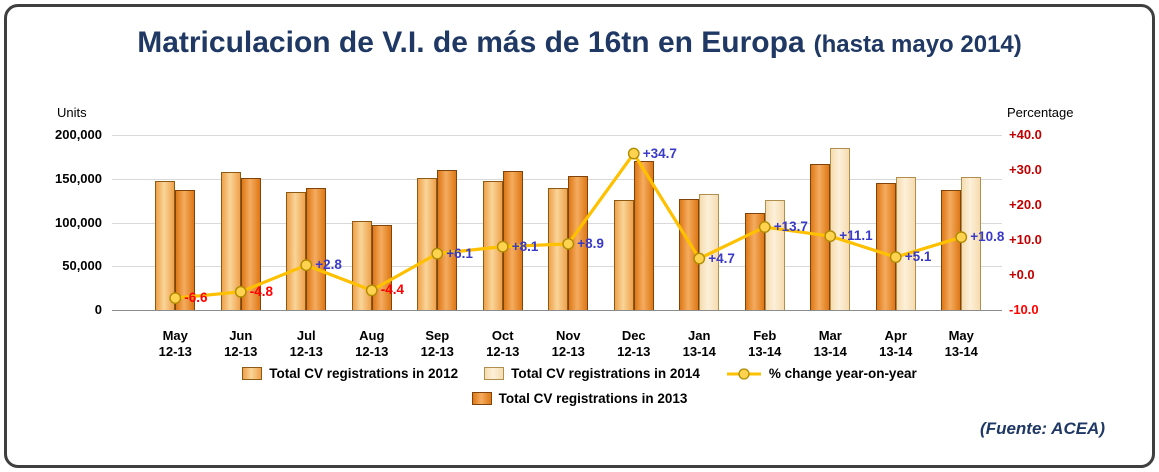 The width and height of the screenshot is (1159, 472). Describe the element at coordinates (427, 243) in the screenshot. I see `bar-2012-sep` at that location.